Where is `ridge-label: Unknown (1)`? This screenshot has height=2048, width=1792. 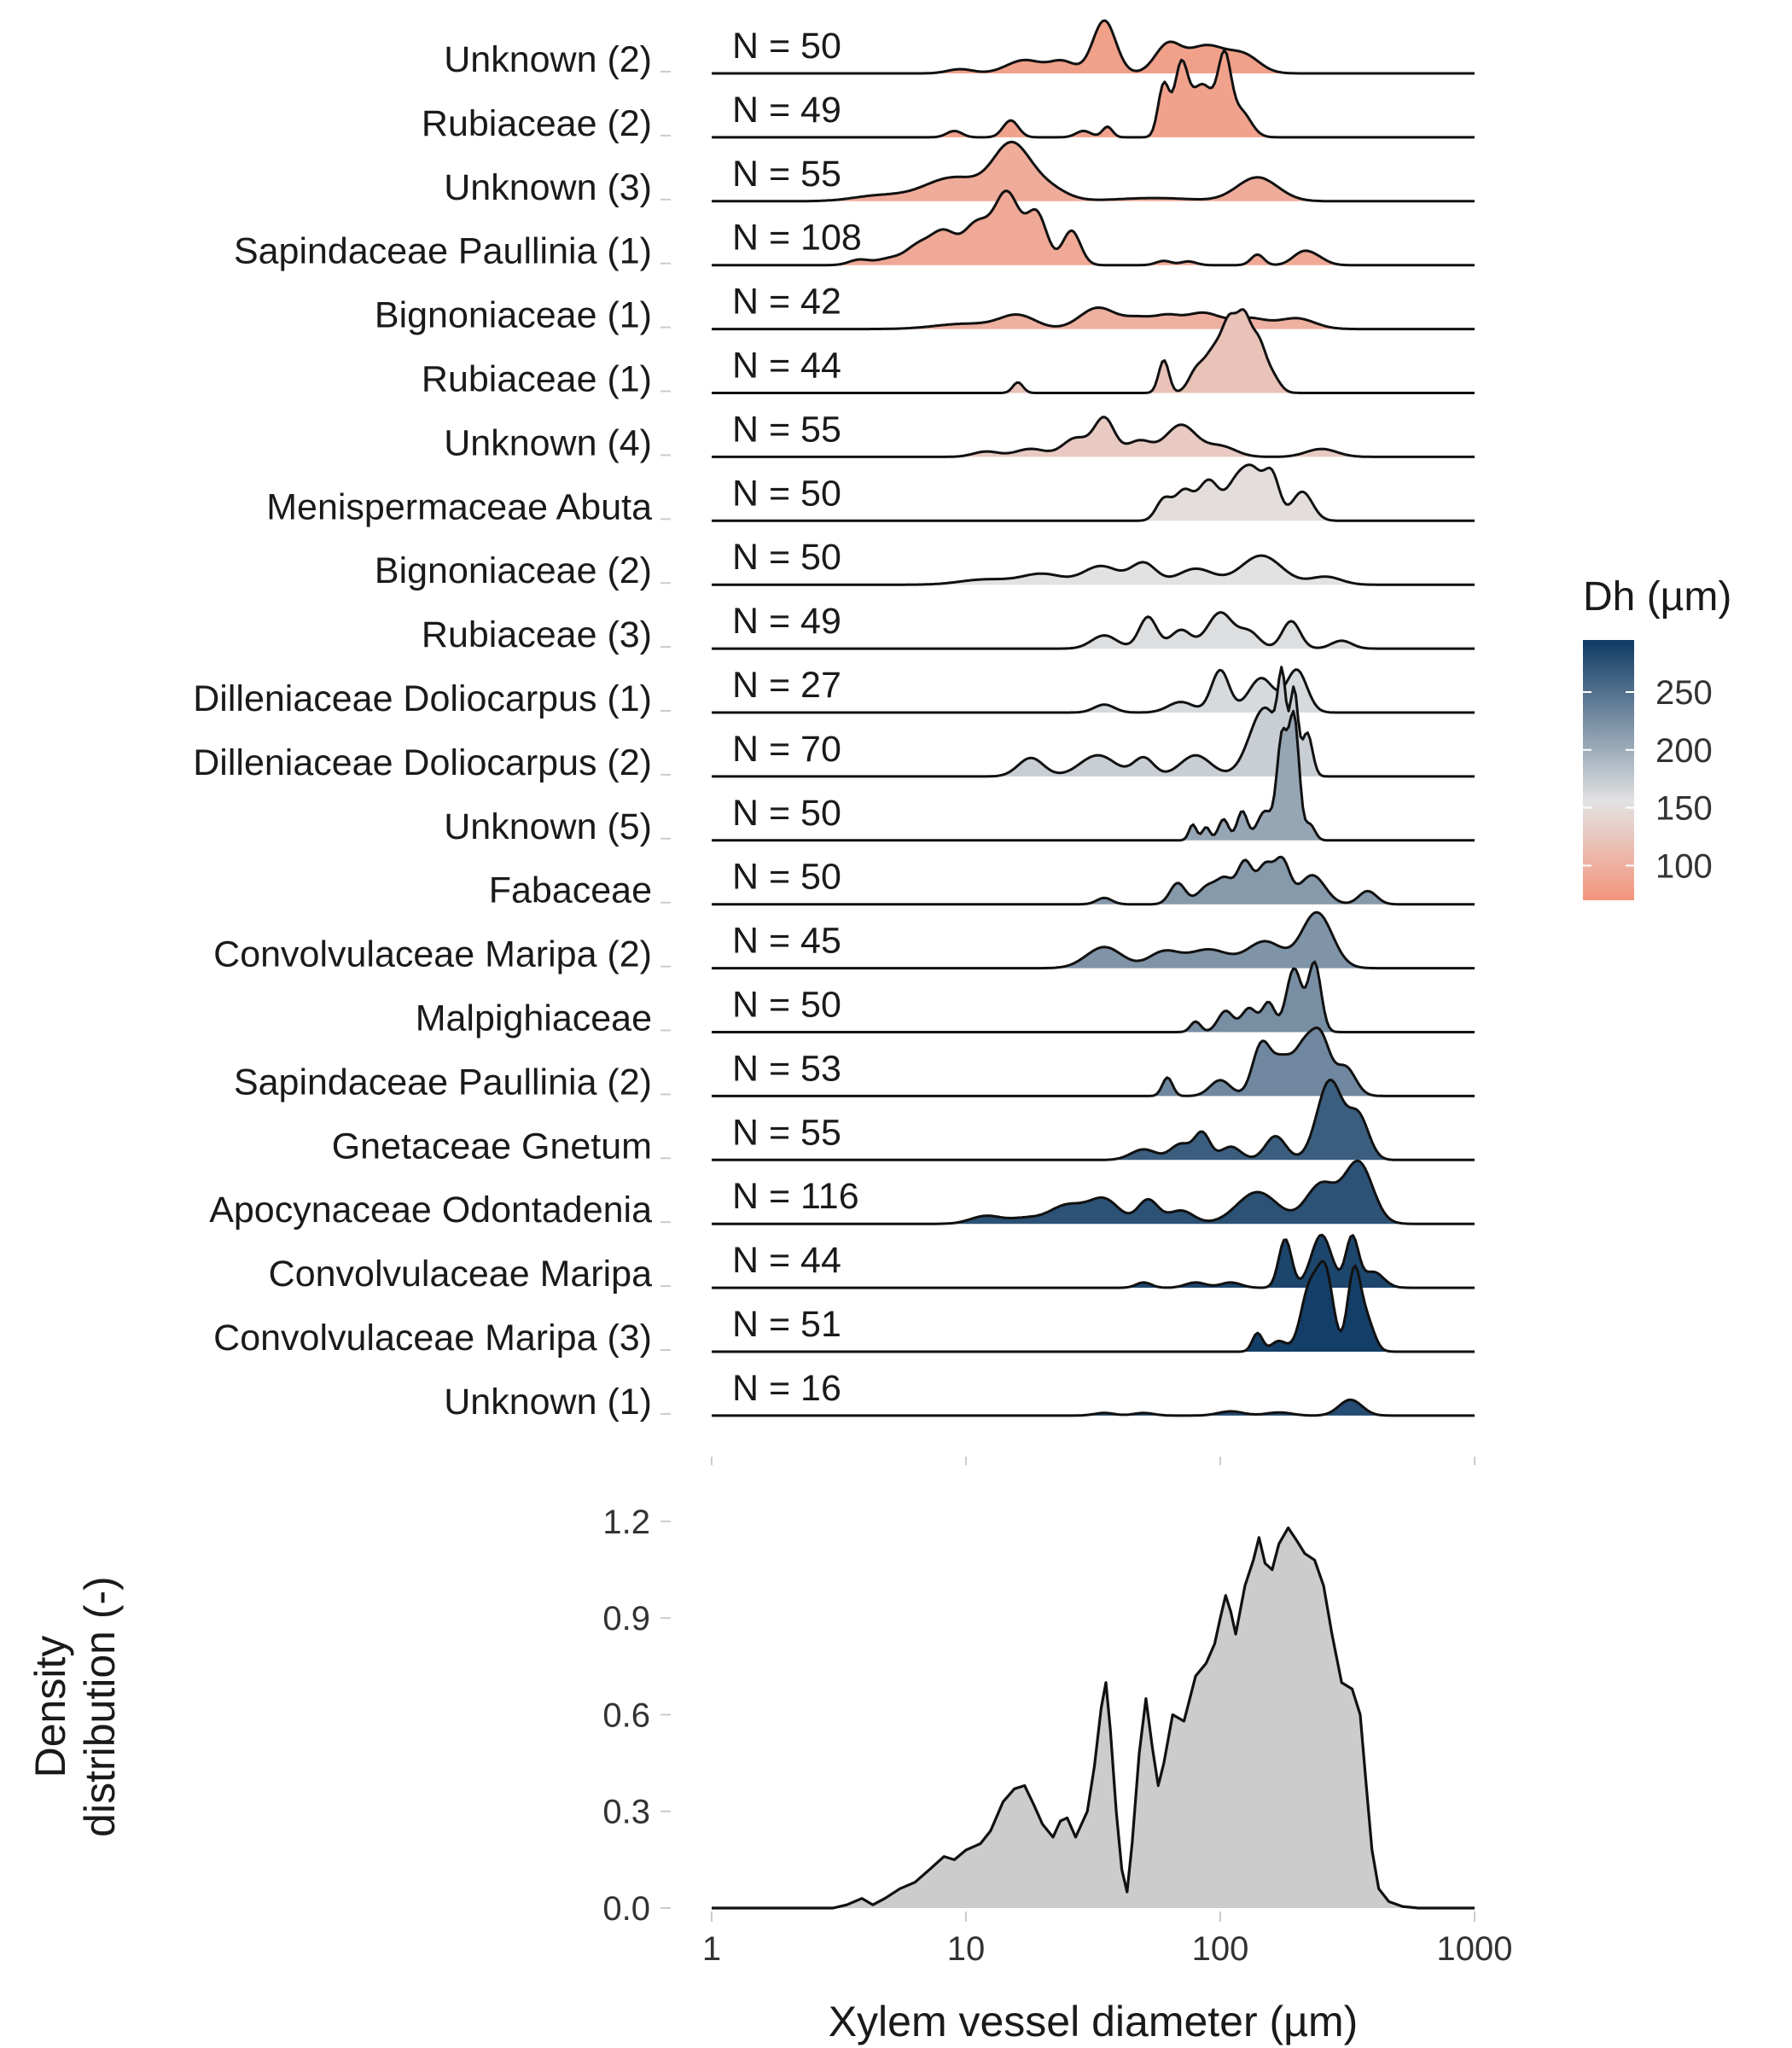
ridge-label: Unknown (1) is located at coordinates (548, 1402).